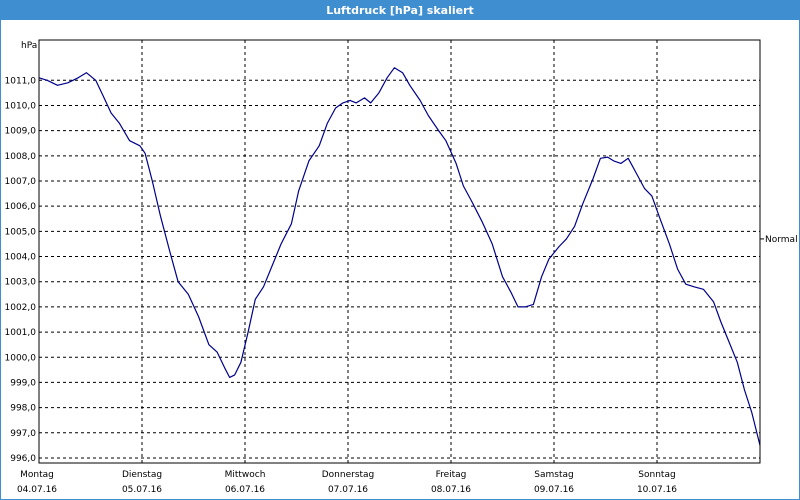  I want to click on y-tick-label: 1007,0, so click(21, 182).